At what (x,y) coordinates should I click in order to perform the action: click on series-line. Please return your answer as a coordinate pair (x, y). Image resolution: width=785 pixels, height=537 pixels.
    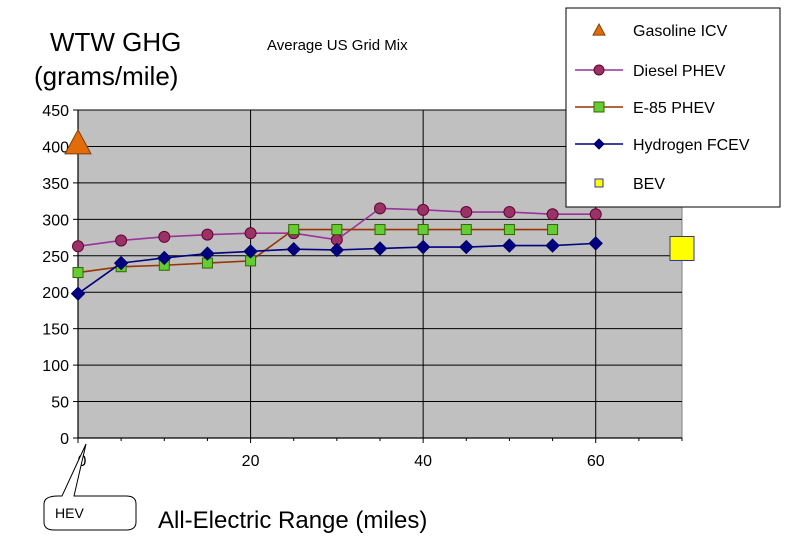
    Looking at the image, I should click on (315, 251).